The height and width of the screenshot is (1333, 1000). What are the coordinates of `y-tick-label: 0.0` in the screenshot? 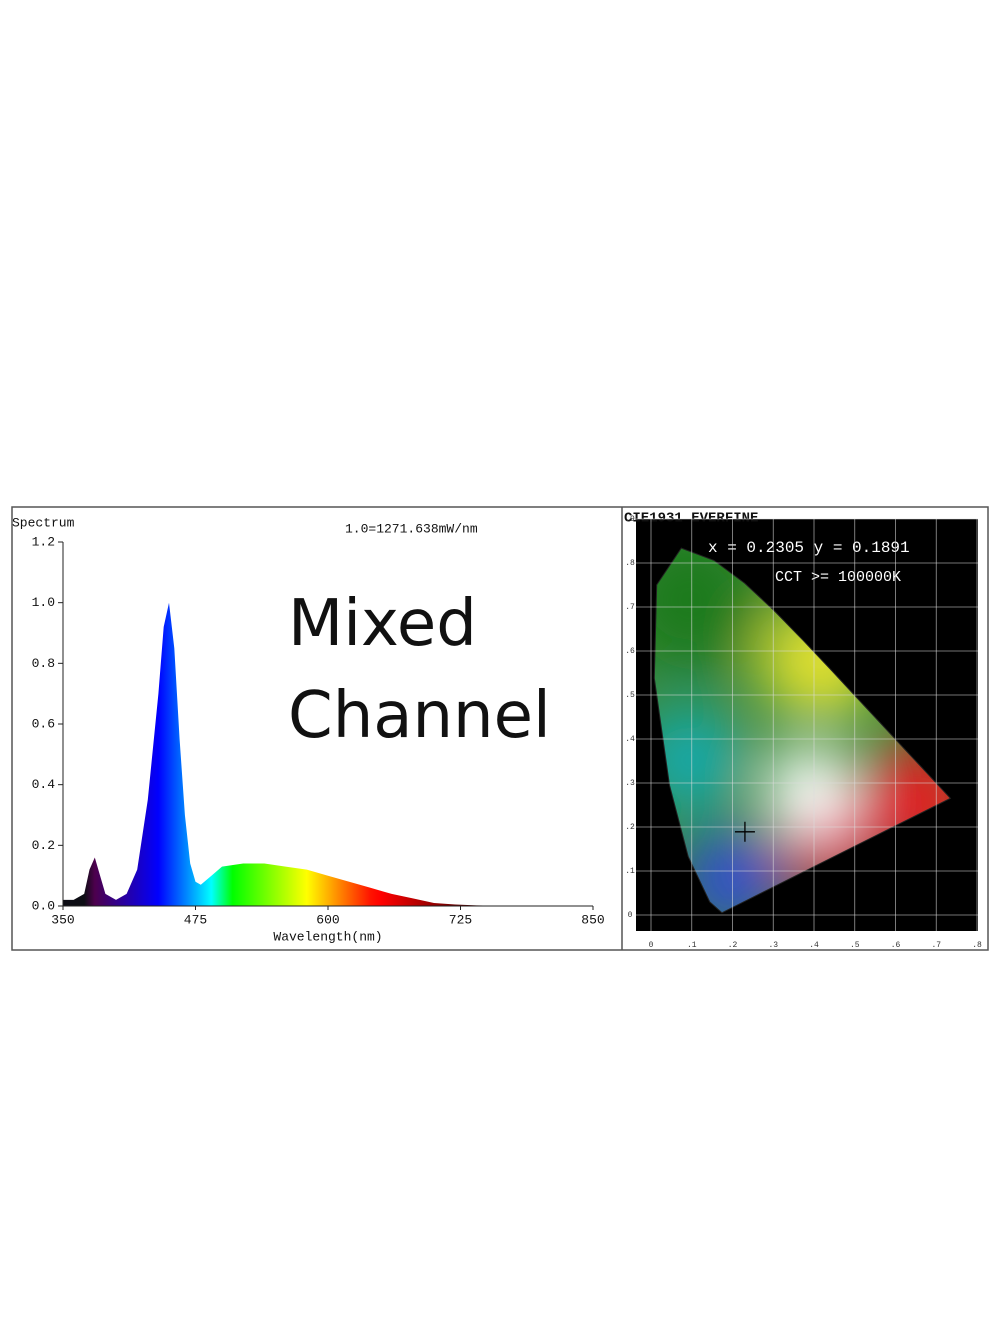 It's located at (43, 905).